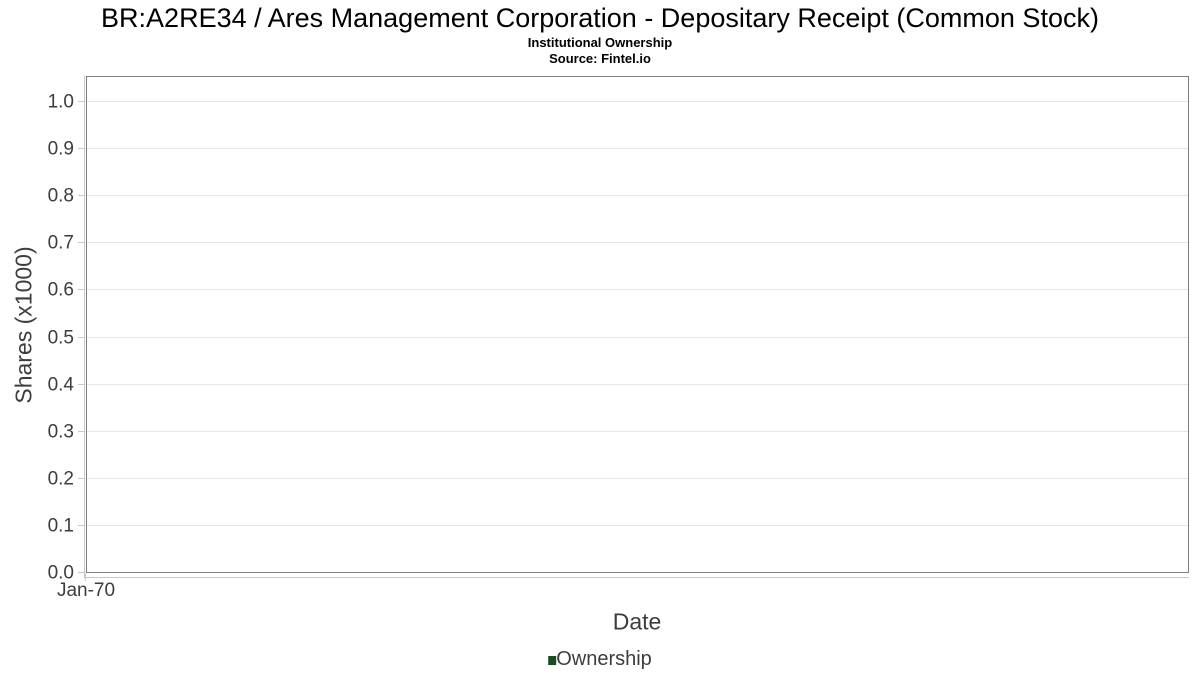 The image size is (1200, 675). What do you see at coordinates (60, 290) in the screenshot?
I see `y-tick-label: 0.6` at bounding box center [60, 290].